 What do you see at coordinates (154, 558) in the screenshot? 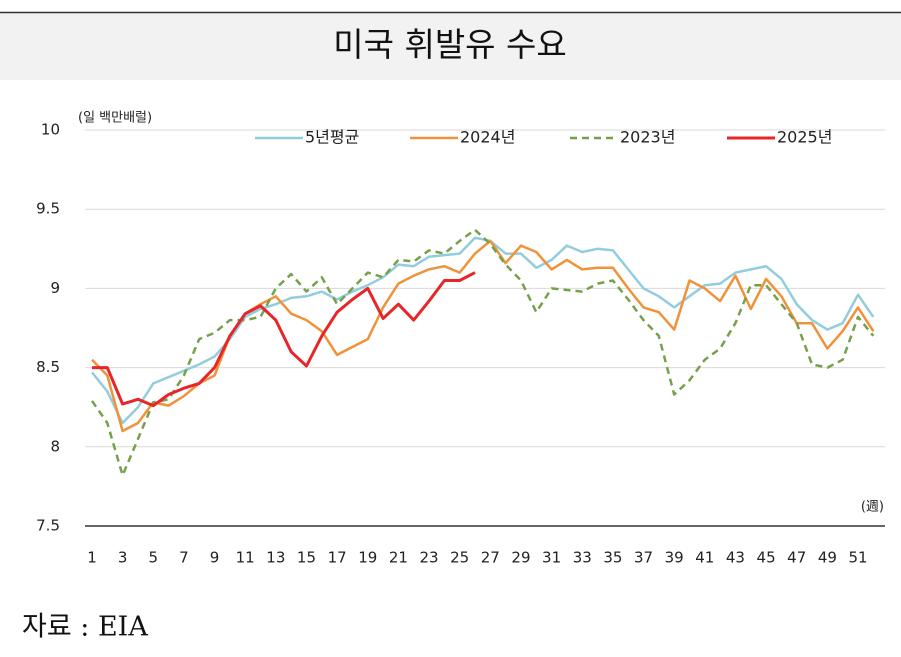
I see `x-tick-label: 5` at bounding box center [154, 558].